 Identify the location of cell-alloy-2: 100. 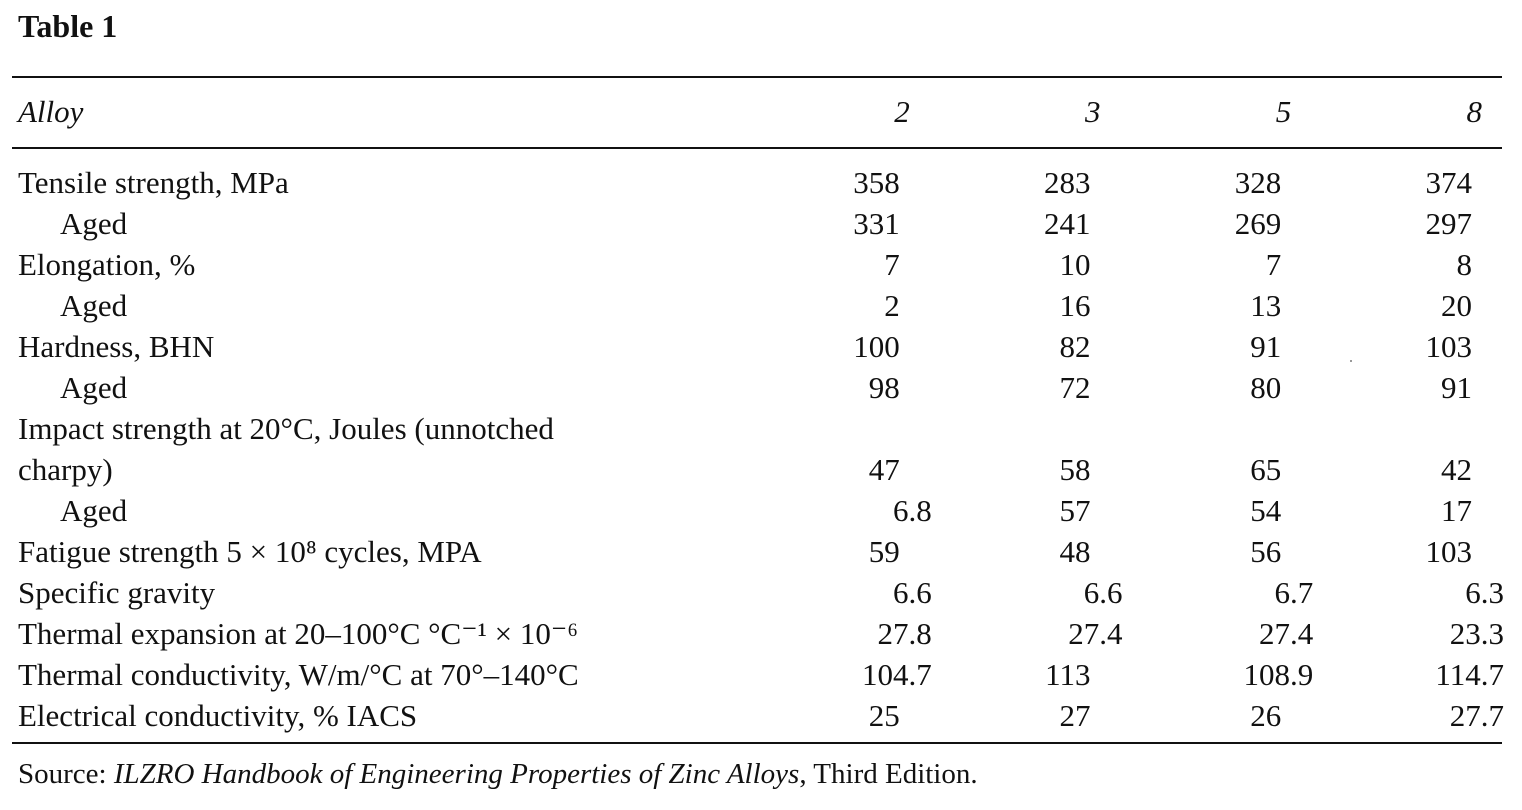
(876, 346).